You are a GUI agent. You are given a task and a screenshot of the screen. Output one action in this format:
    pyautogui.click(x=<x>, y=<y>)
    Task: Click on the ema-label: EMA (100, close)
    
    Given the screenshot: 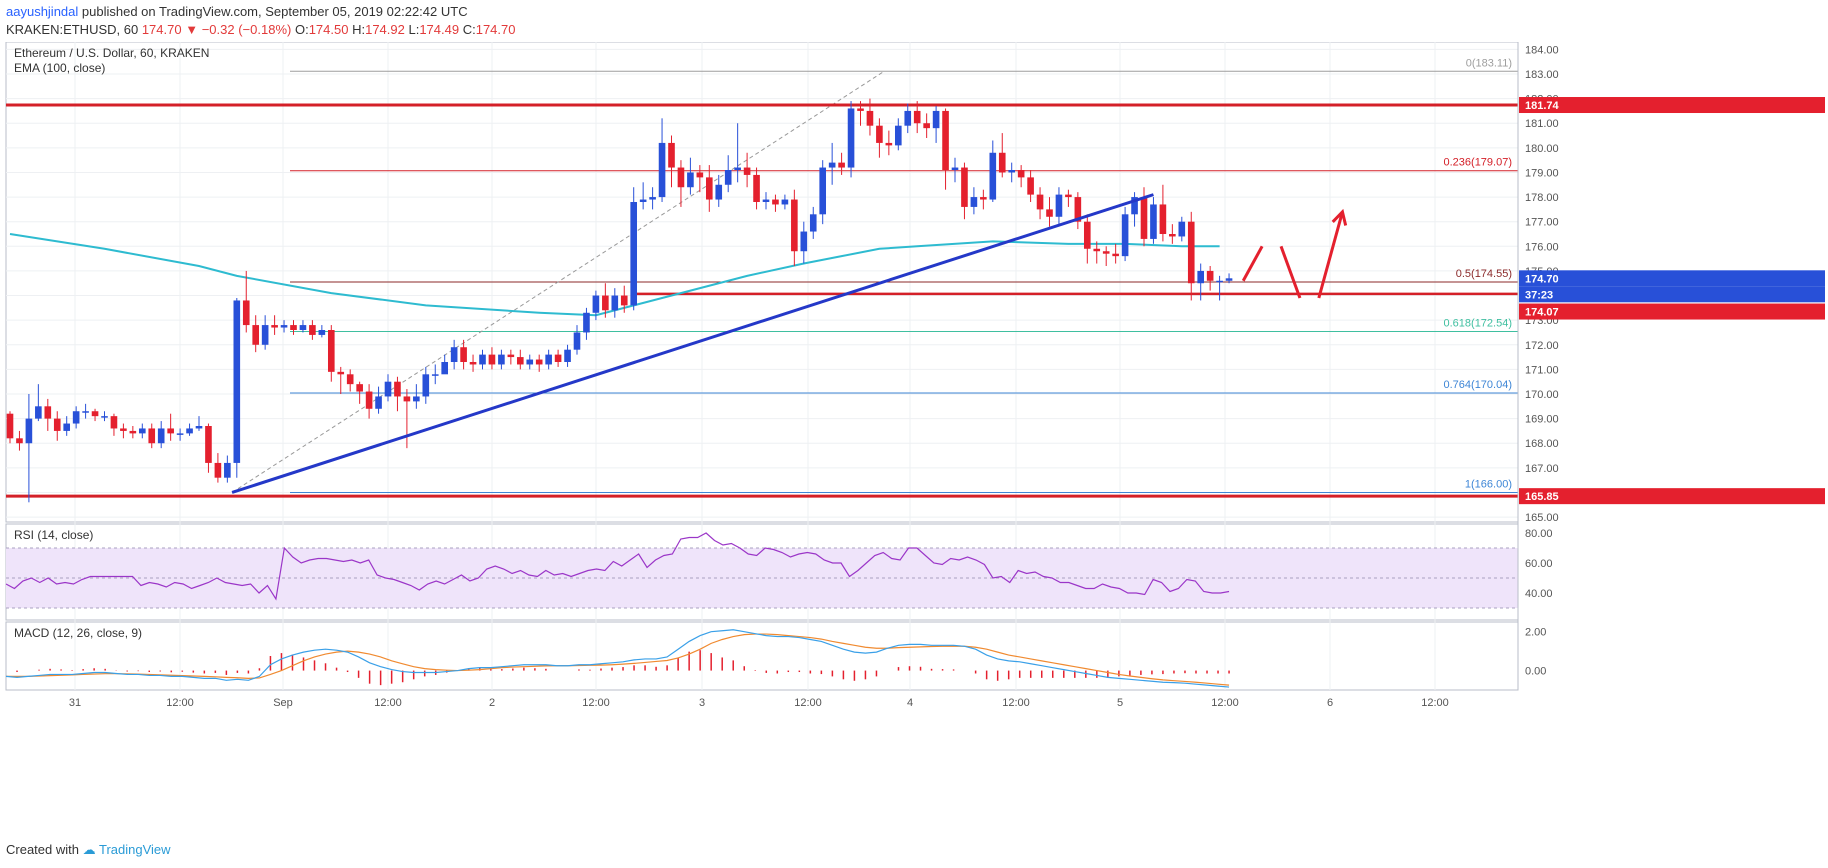 What is the action you would take?
    pyautogui.click(x=59, y=68)
    